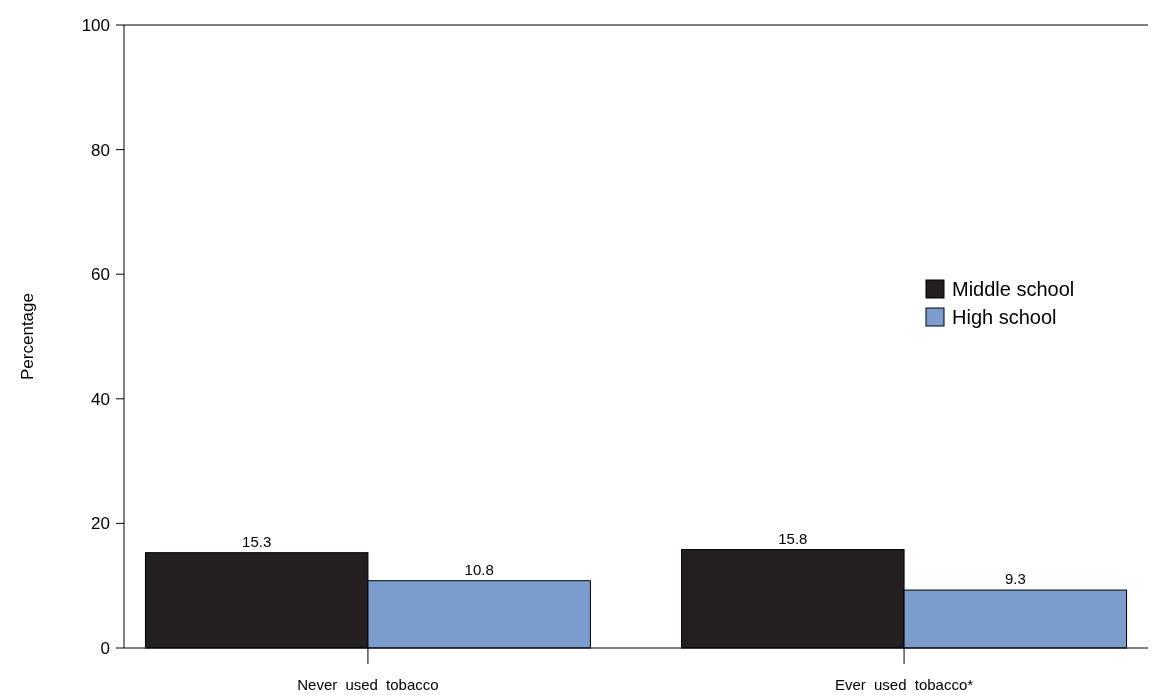 Image resolution: width=1153 pixels, height=695 pixels. I want to click on legend-label: Middle school, so click(1013, 289).